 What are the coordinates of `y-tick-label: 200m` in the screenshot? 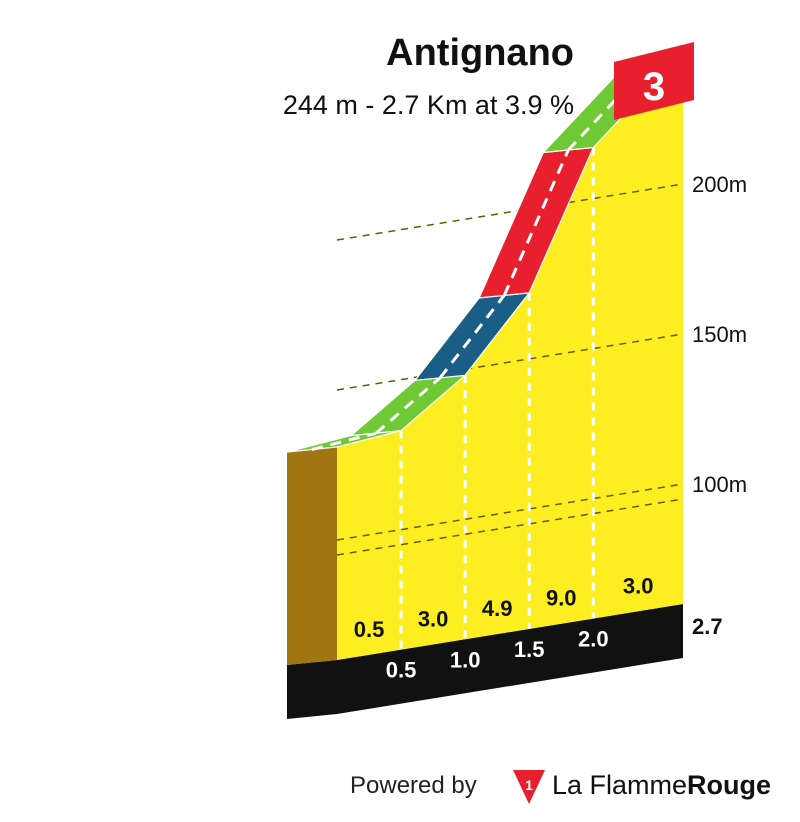 It's located at (719, 184).